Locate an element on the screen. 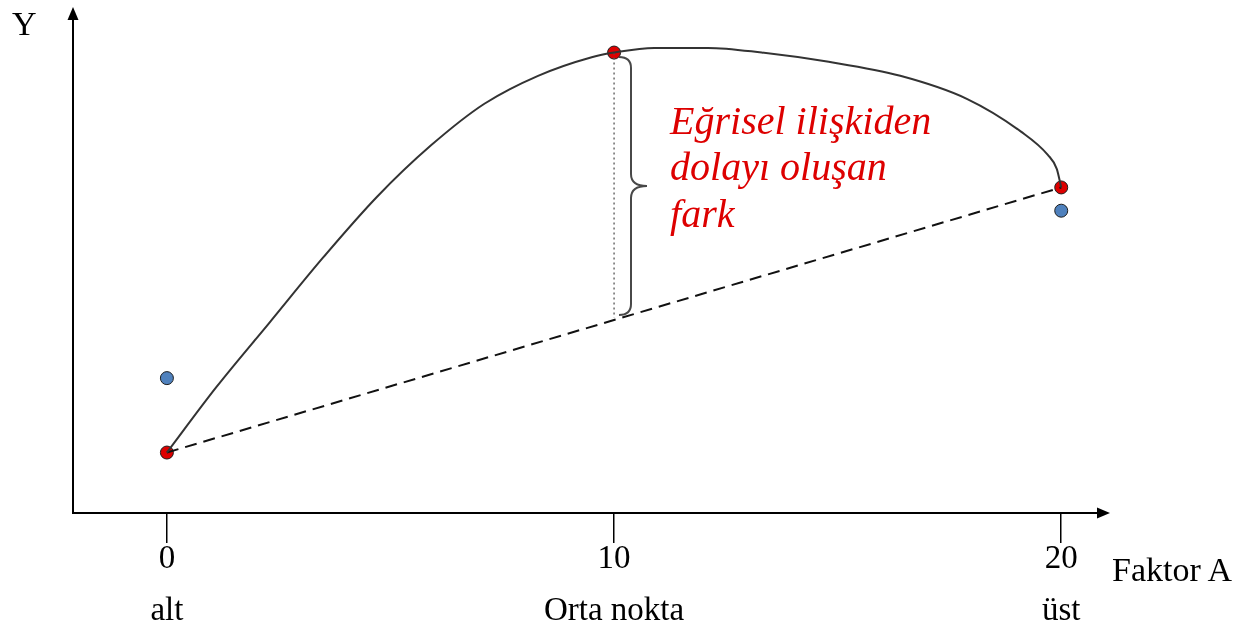 This screenshot has height=634, width=1241. annotation: Eğrisel ilişkiden dolayı oluşan fark is located at coordinates (801, 167).